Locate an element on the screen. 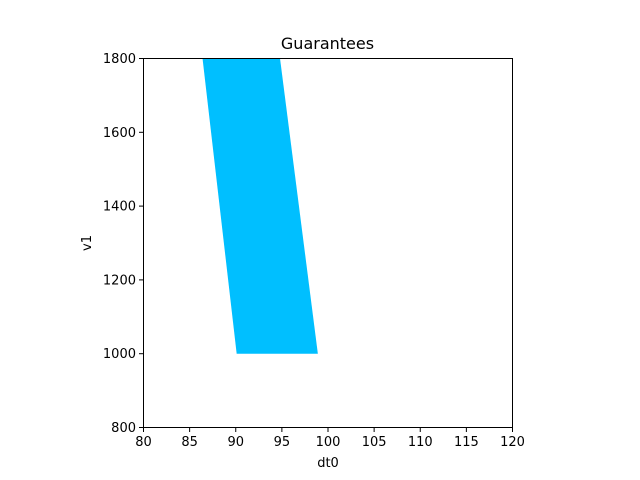  x-tick-label: 95 is located at coordinates (282, 442).